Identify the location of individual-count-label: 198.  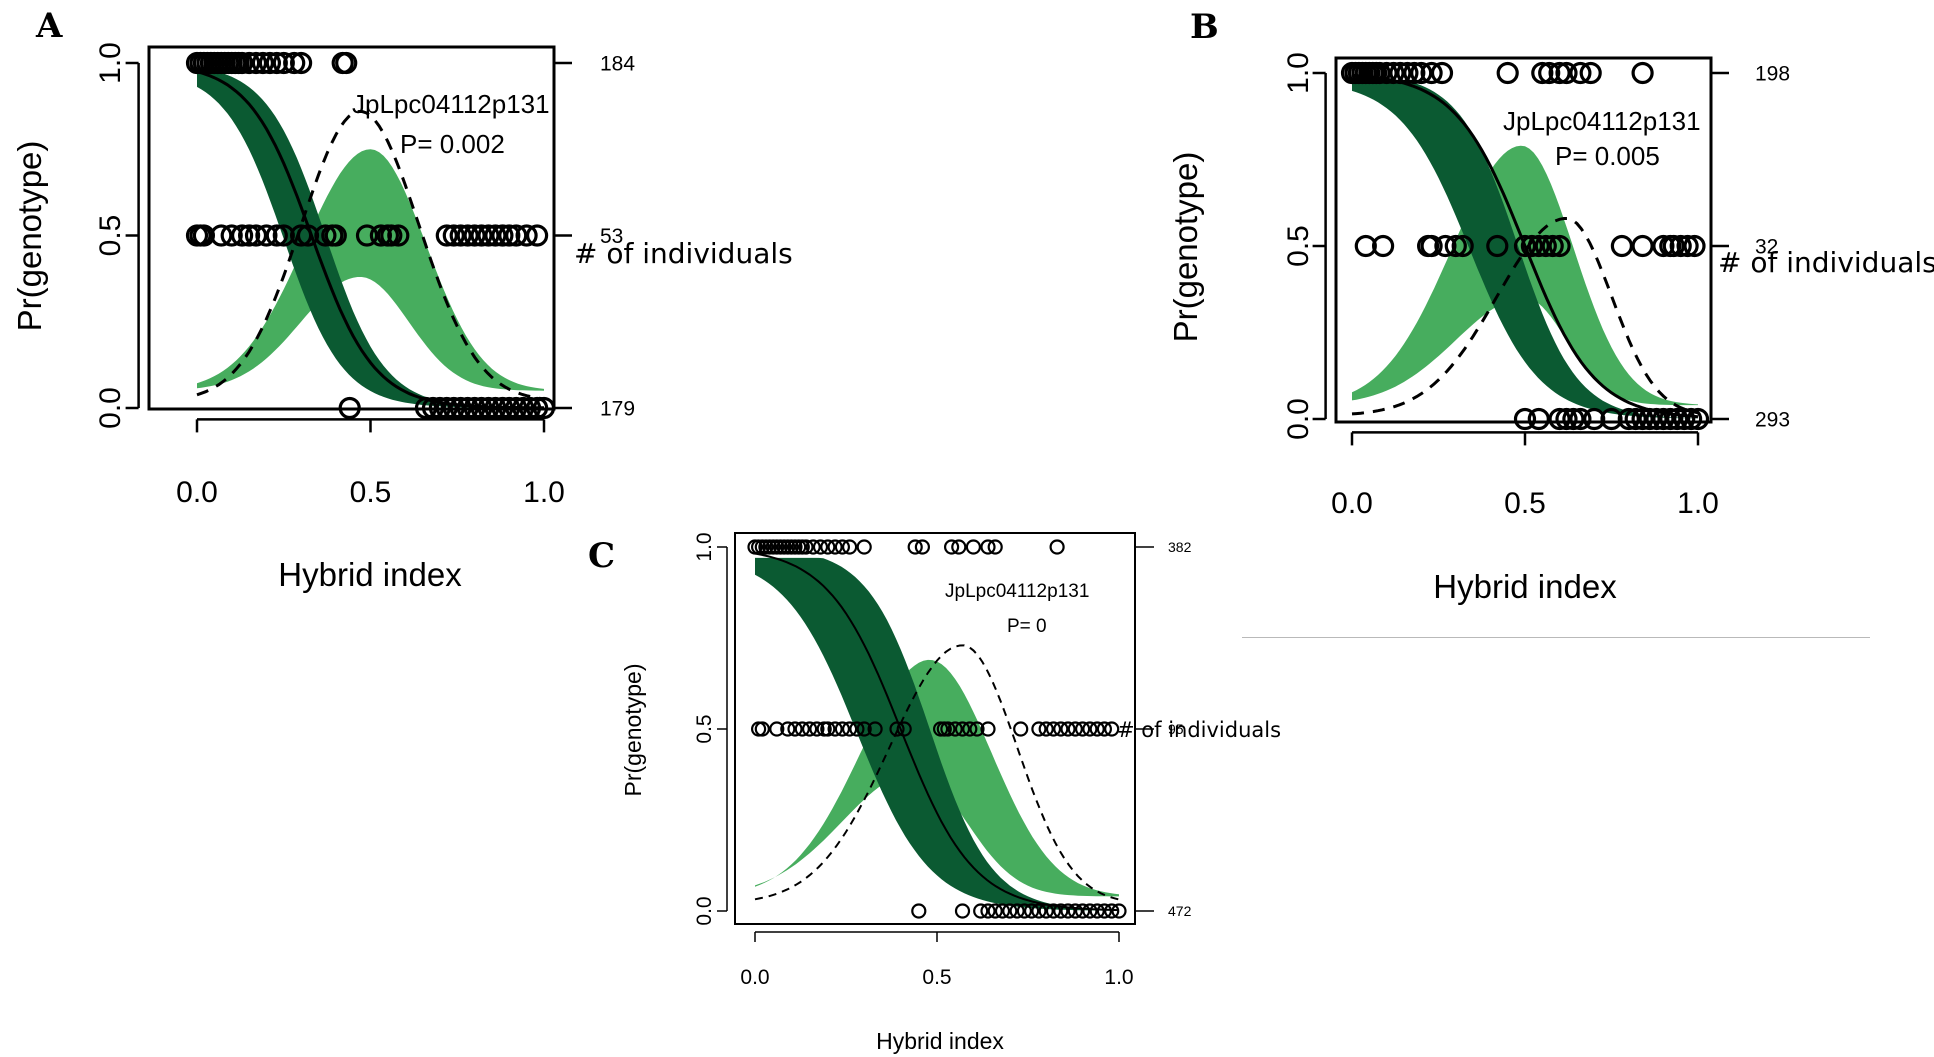
(1772, 73).